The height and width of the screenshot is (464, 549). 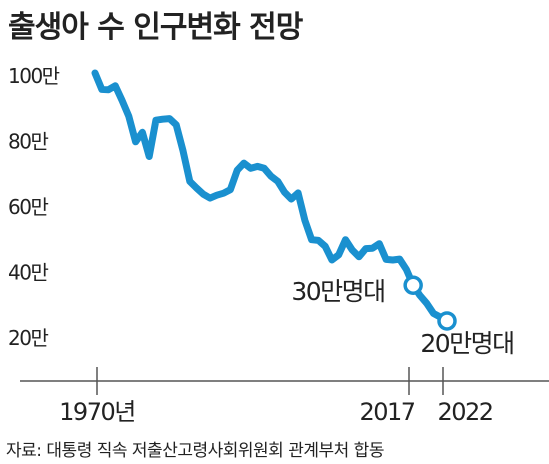 I want to click on y-tick-label: 100만, so click(x=34, y=76).